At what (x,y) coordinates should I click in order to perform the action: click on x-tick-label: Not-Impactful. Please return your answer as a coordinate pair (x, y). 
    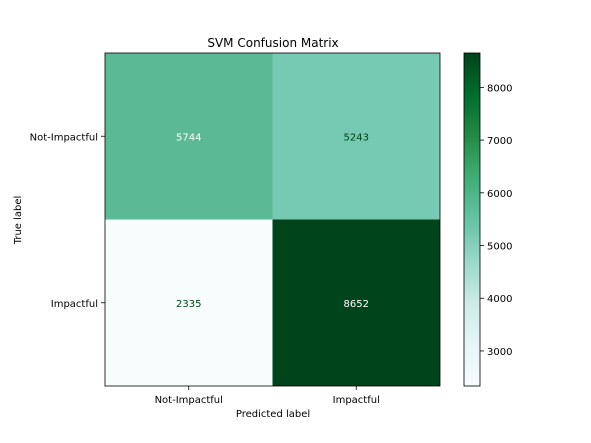
    Looking at the image, I should click on (189, 400).